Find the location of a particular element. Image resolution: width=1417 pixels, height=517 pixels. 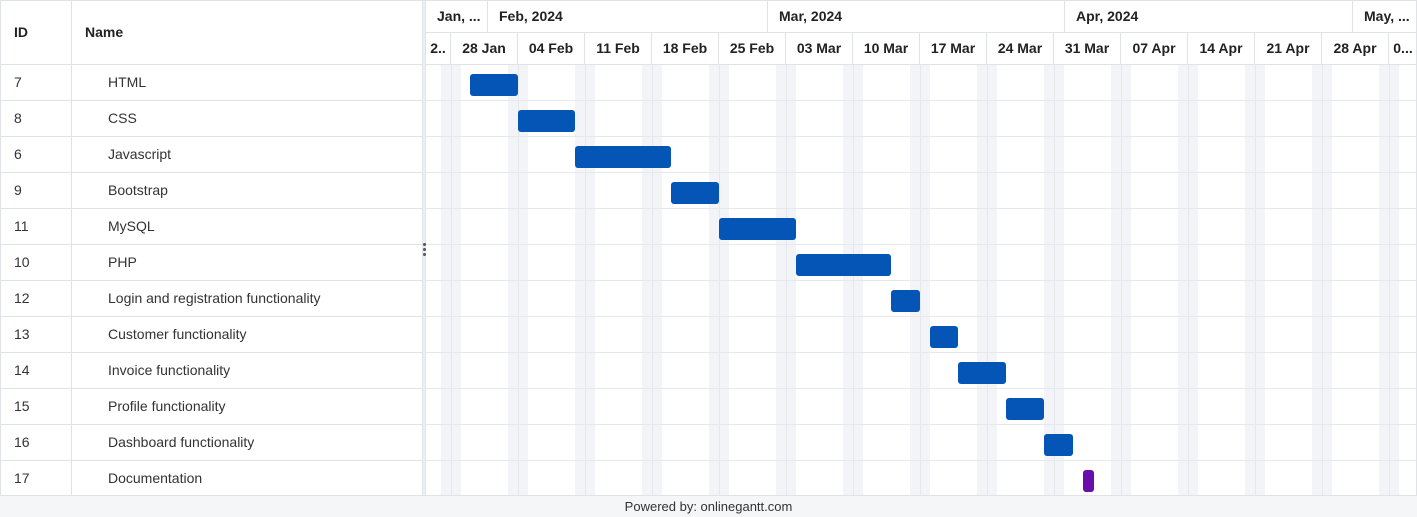

table-row: 7 HTML is located at coordinates (211, 83).